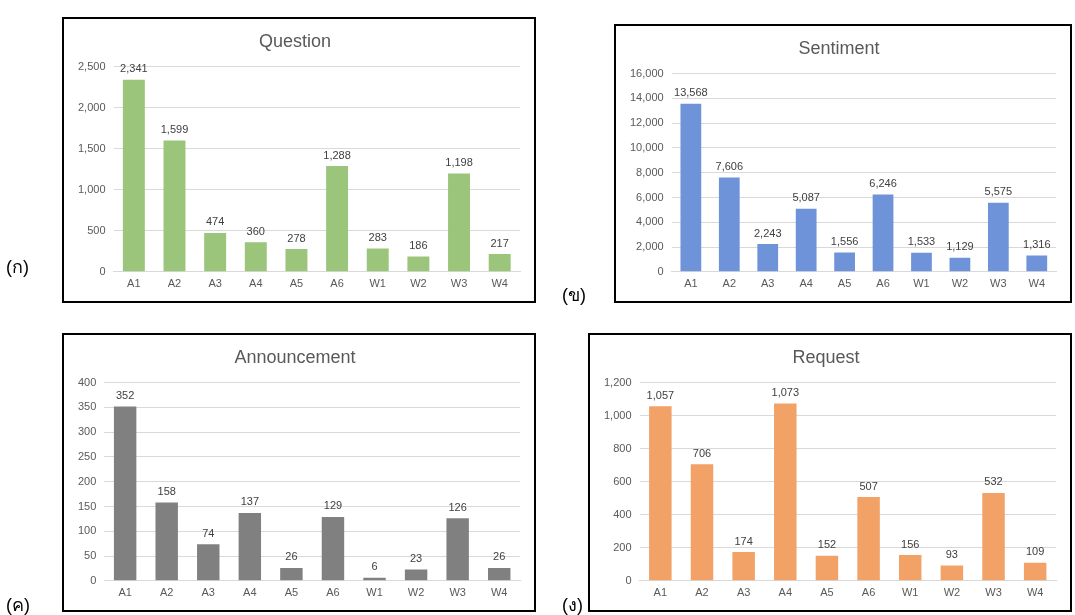 The width and height of the screenshot is (1075, 615). What do you see at coordinates (208, 532) in the screenshot?
I see `data-label: 74` at bounding box center [208, 532].